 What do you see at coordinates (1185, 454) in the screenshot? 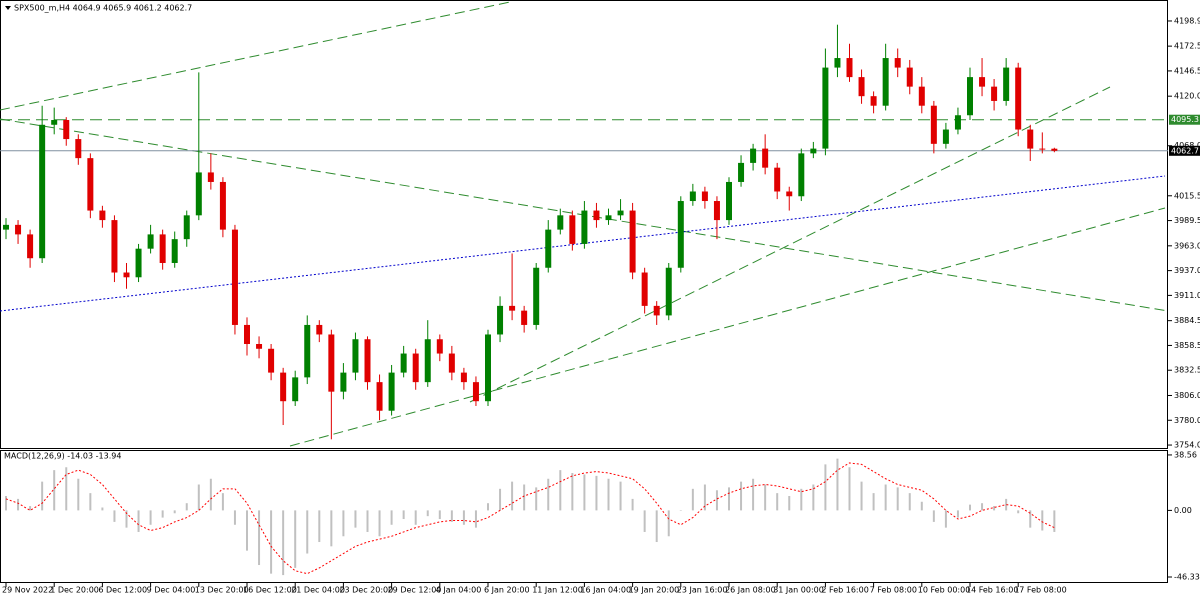
I see `y-tick-label: 38.56` at bounding box center [1185, 454].